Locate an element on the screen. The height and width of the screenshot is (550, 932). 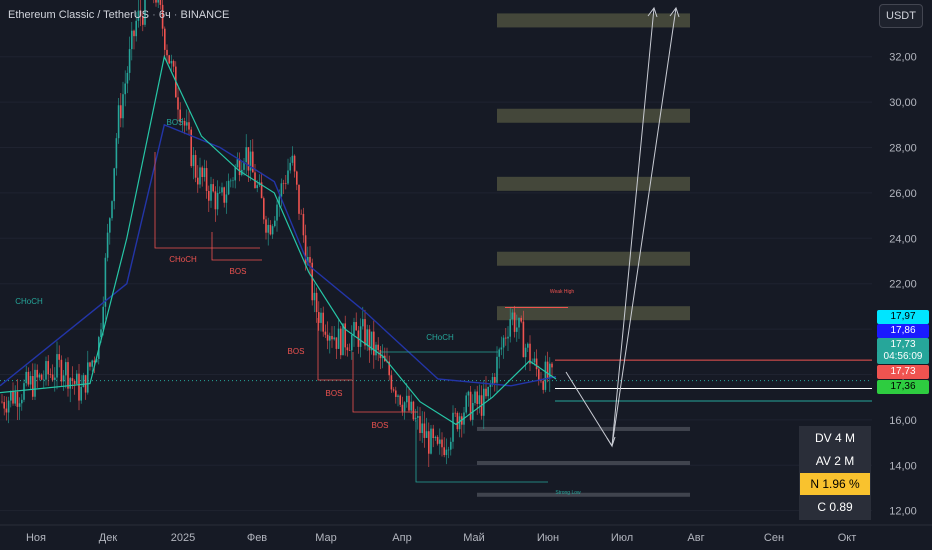
currency-button: USDT is located at coordinates (901, 16).